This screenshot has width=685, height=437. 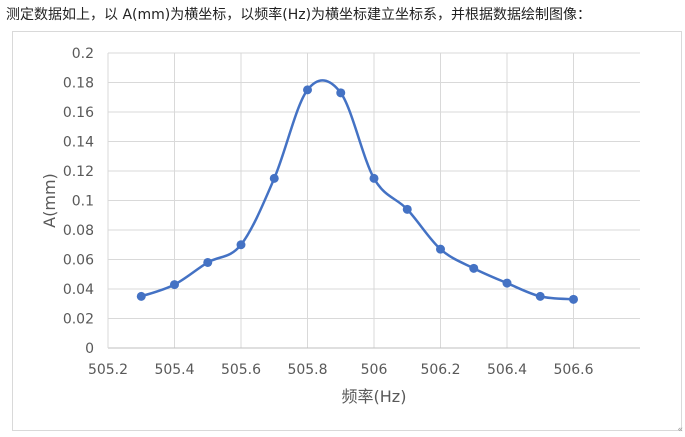 I want to click on y-tick-label: 0.12, so click(x=78, y=172).